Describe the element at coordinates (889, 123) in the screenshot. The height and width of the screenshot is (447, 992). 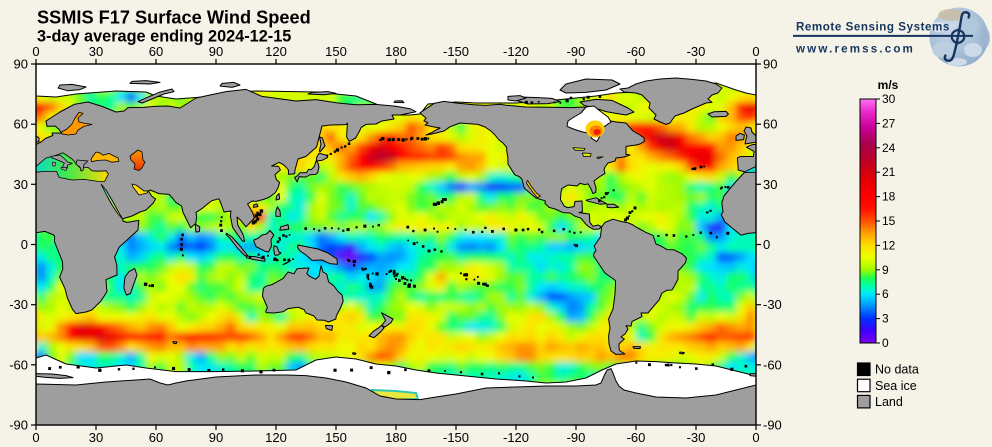
I see `svg-text: 27` at that location.